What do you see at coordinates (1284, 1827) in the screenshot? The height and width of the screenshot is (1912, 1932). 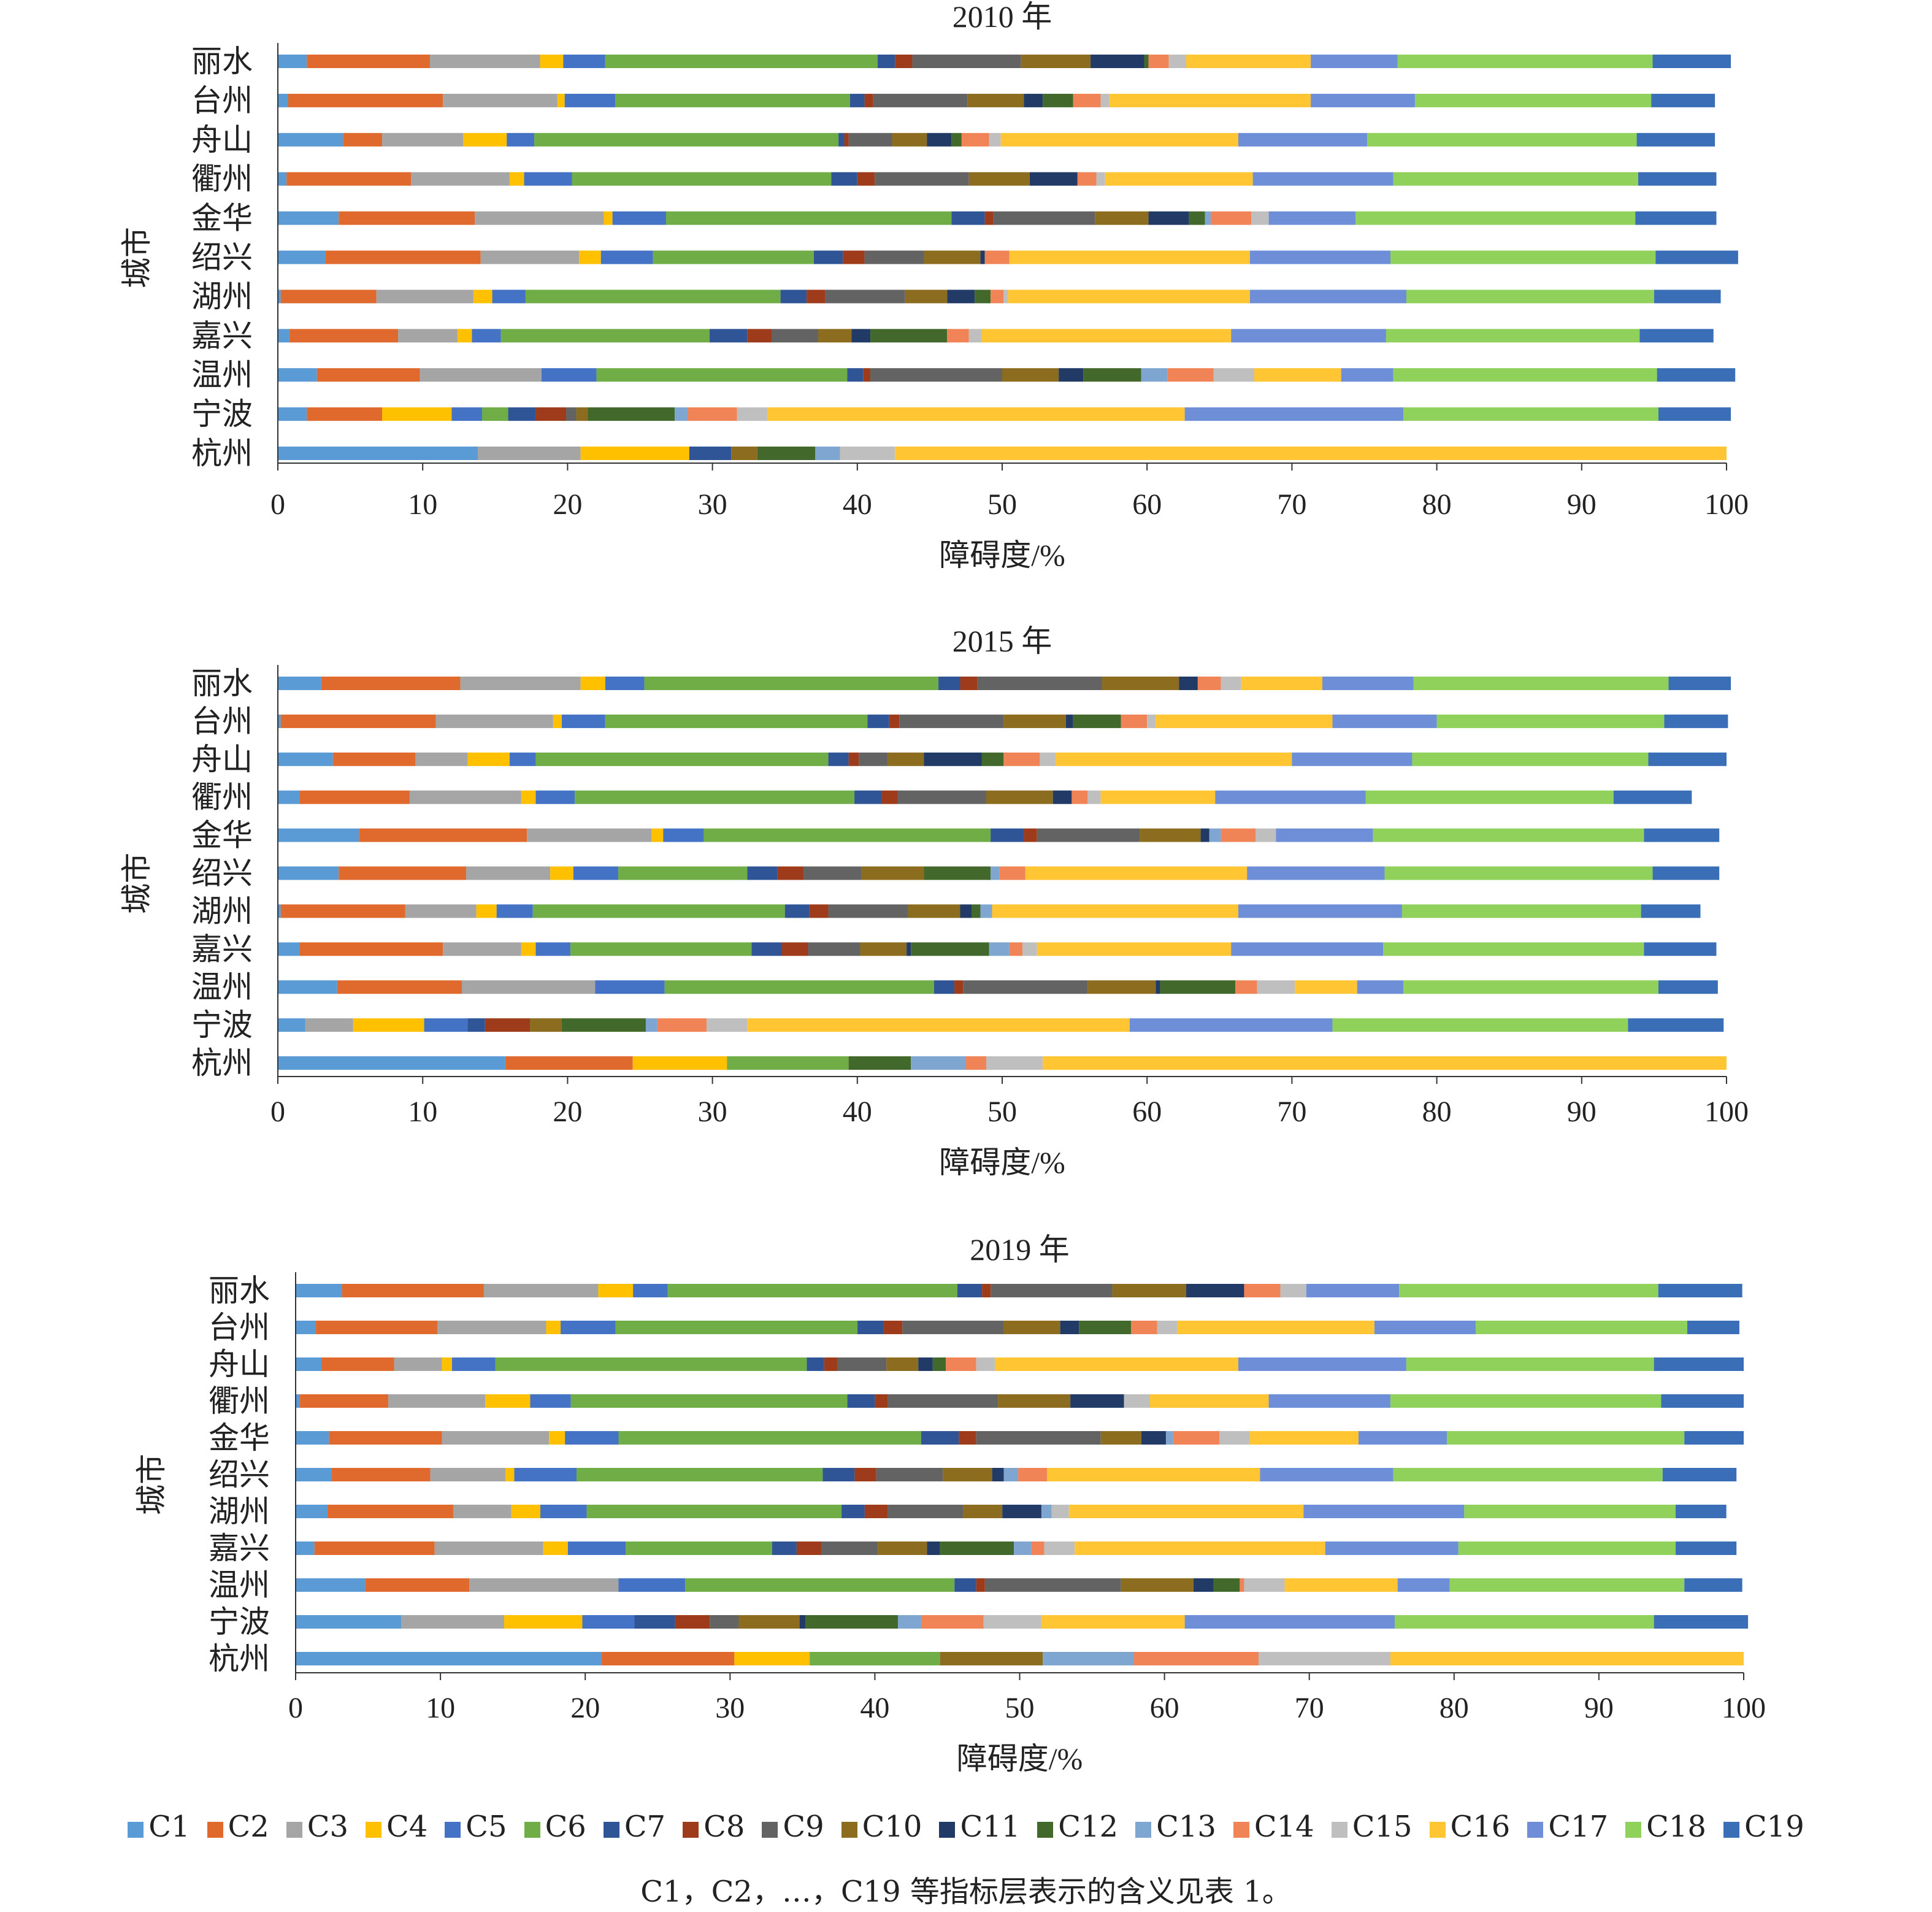 I see `legend-label: C14` at bounding box center [1284, 1827].